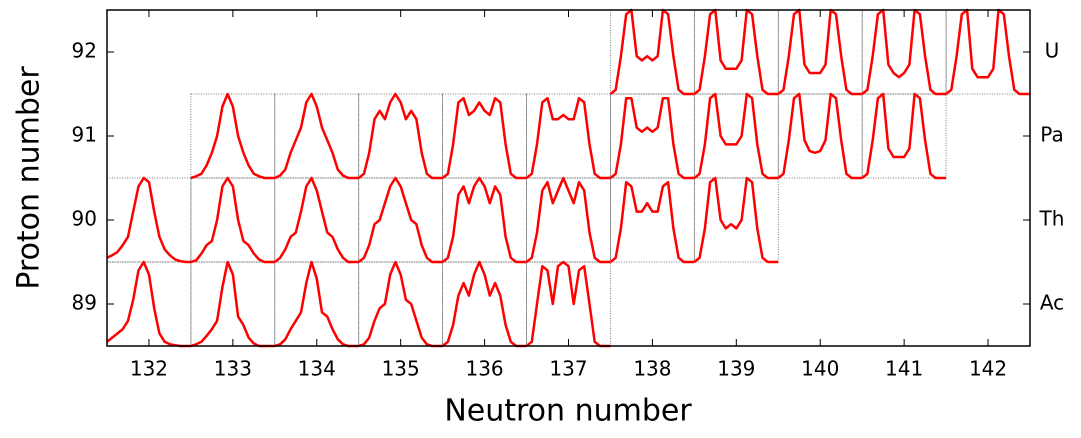 The image size is (1081, 438). I want to click on y-tick-label: 91, so click(84, 135).